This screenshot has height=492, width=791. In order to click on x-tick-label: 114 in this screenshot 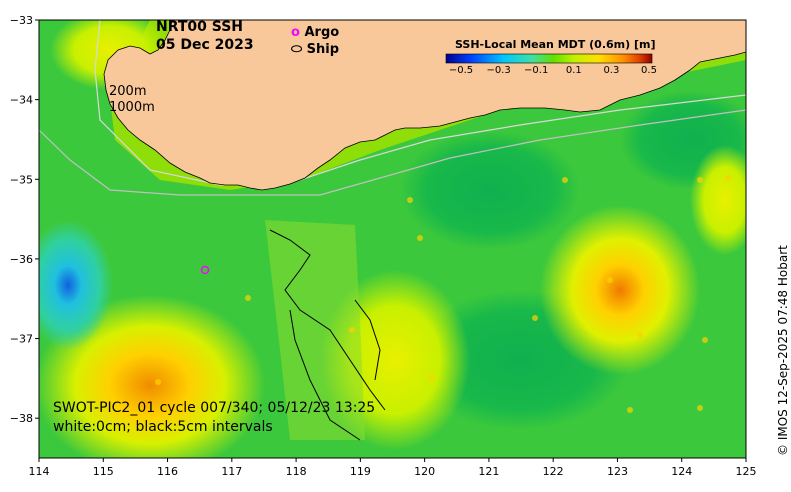, I will do `click(39, 471)`.